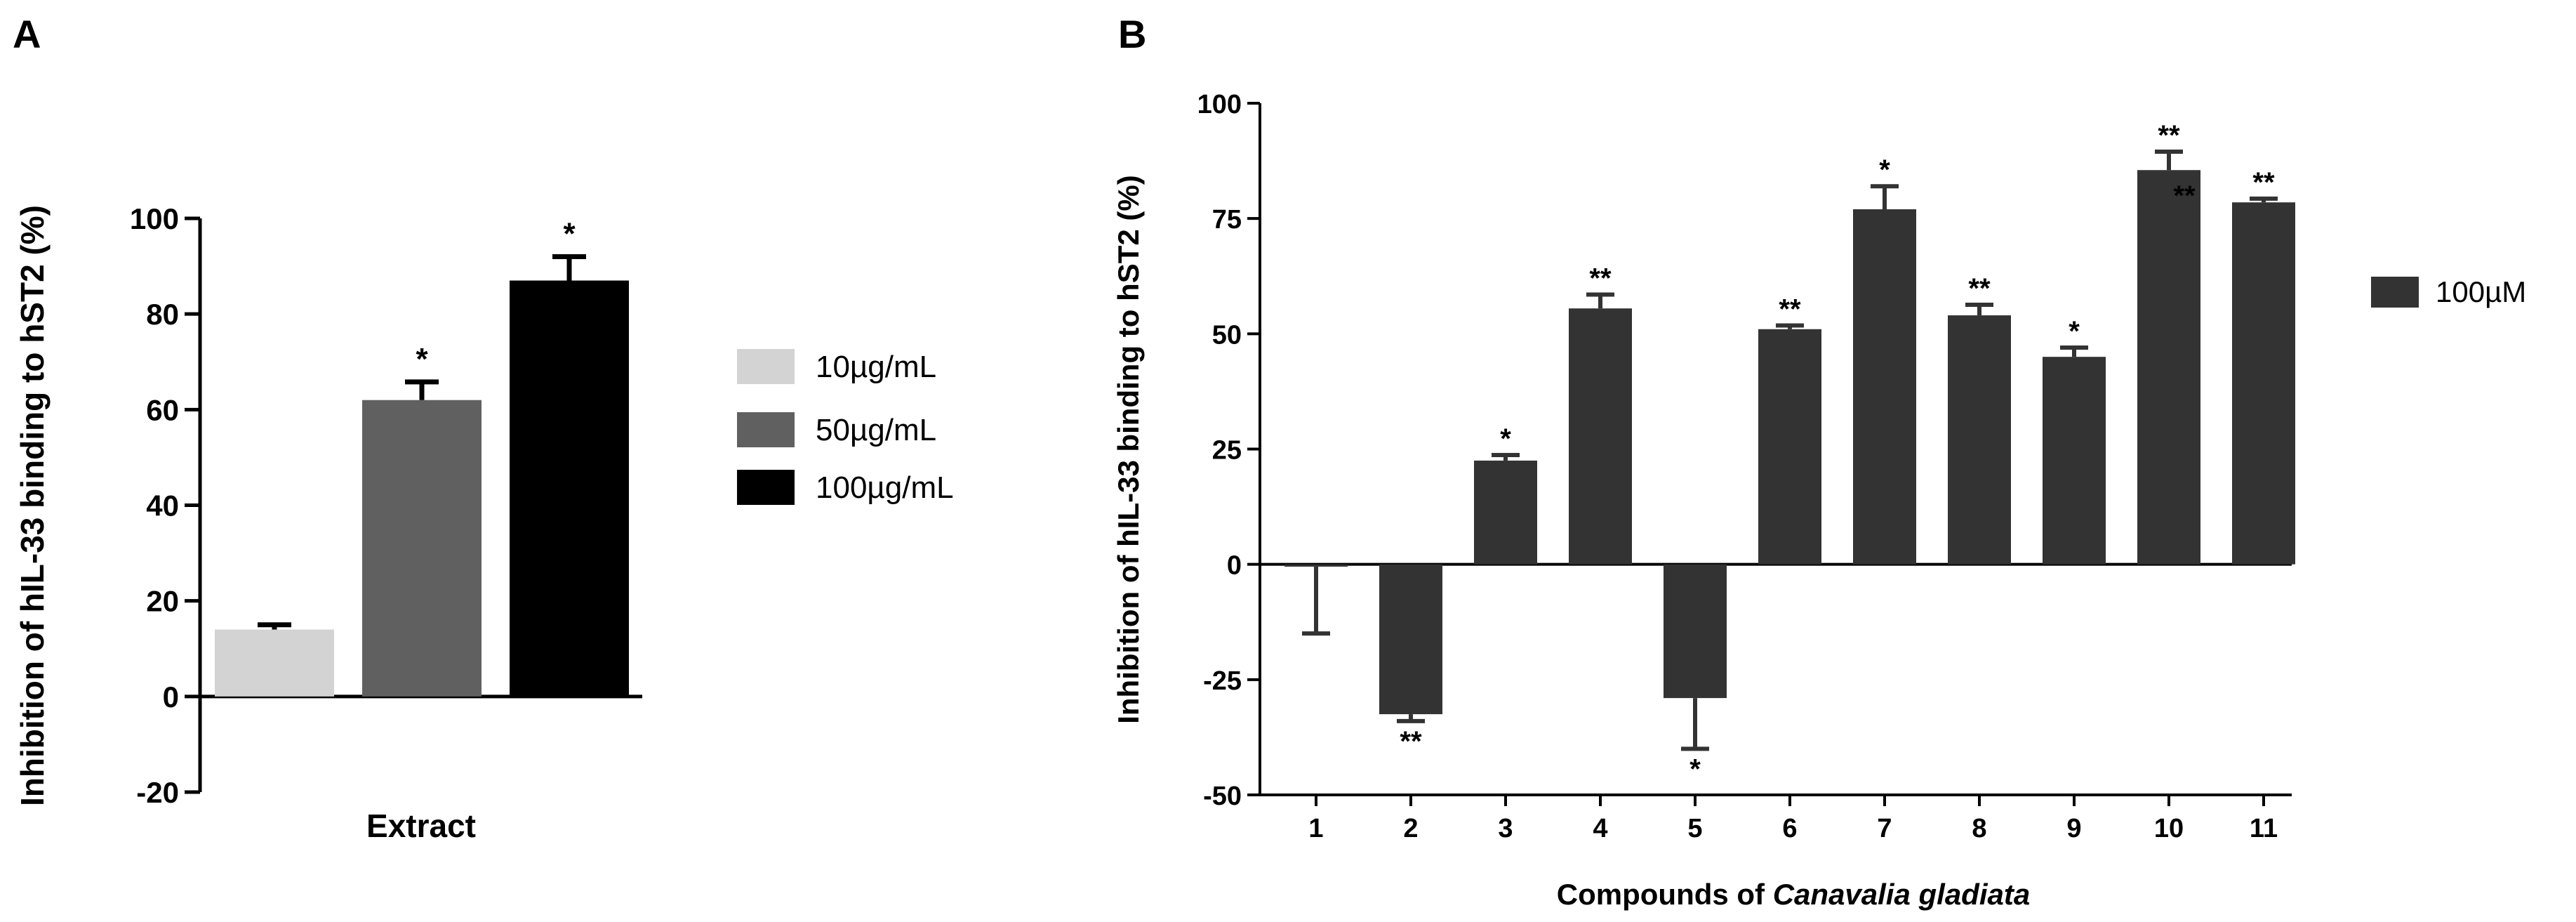 The height and width of the screenshot is (922, 2576). What do you see at coordinates (2169, 828) in the screenshot?
I see `panel-b-x-tick-label: 10` at bounding box center [2169, 828].